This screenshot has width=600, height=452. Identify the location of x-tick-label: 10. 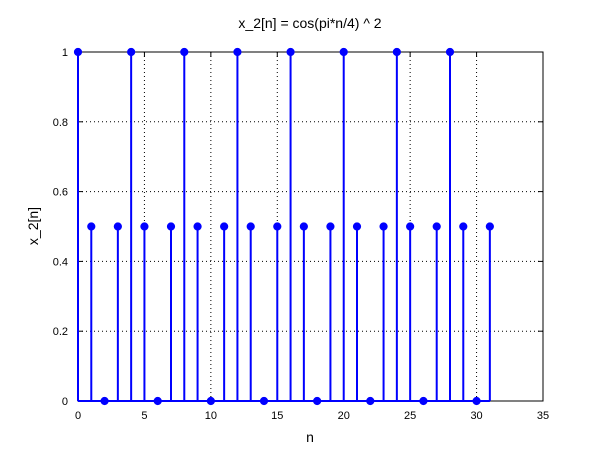
(211, 416).